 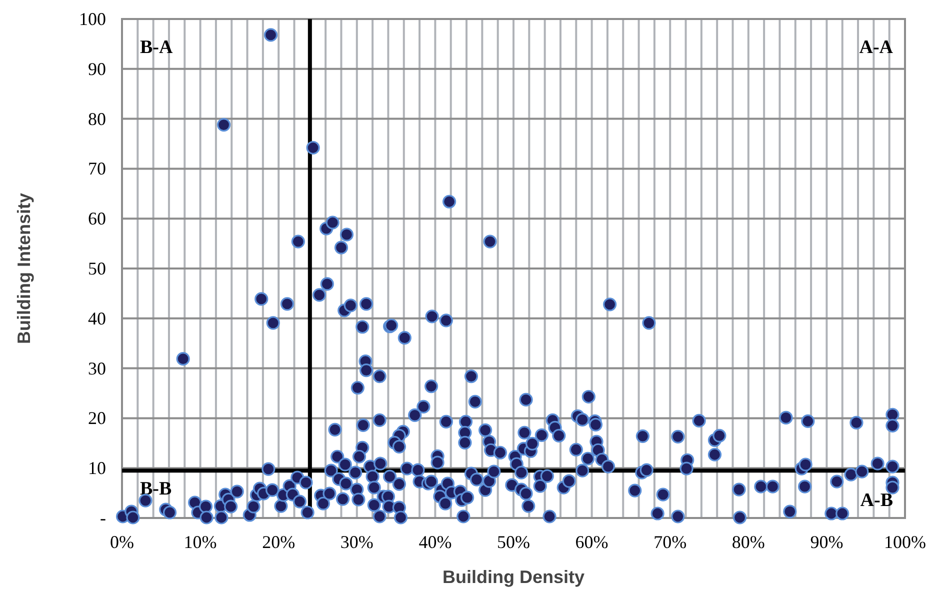 What do you see at coordinates (200, 542) in the screenshot?
I see `x-tick-label: 10%` at bounding box center [200, 542].